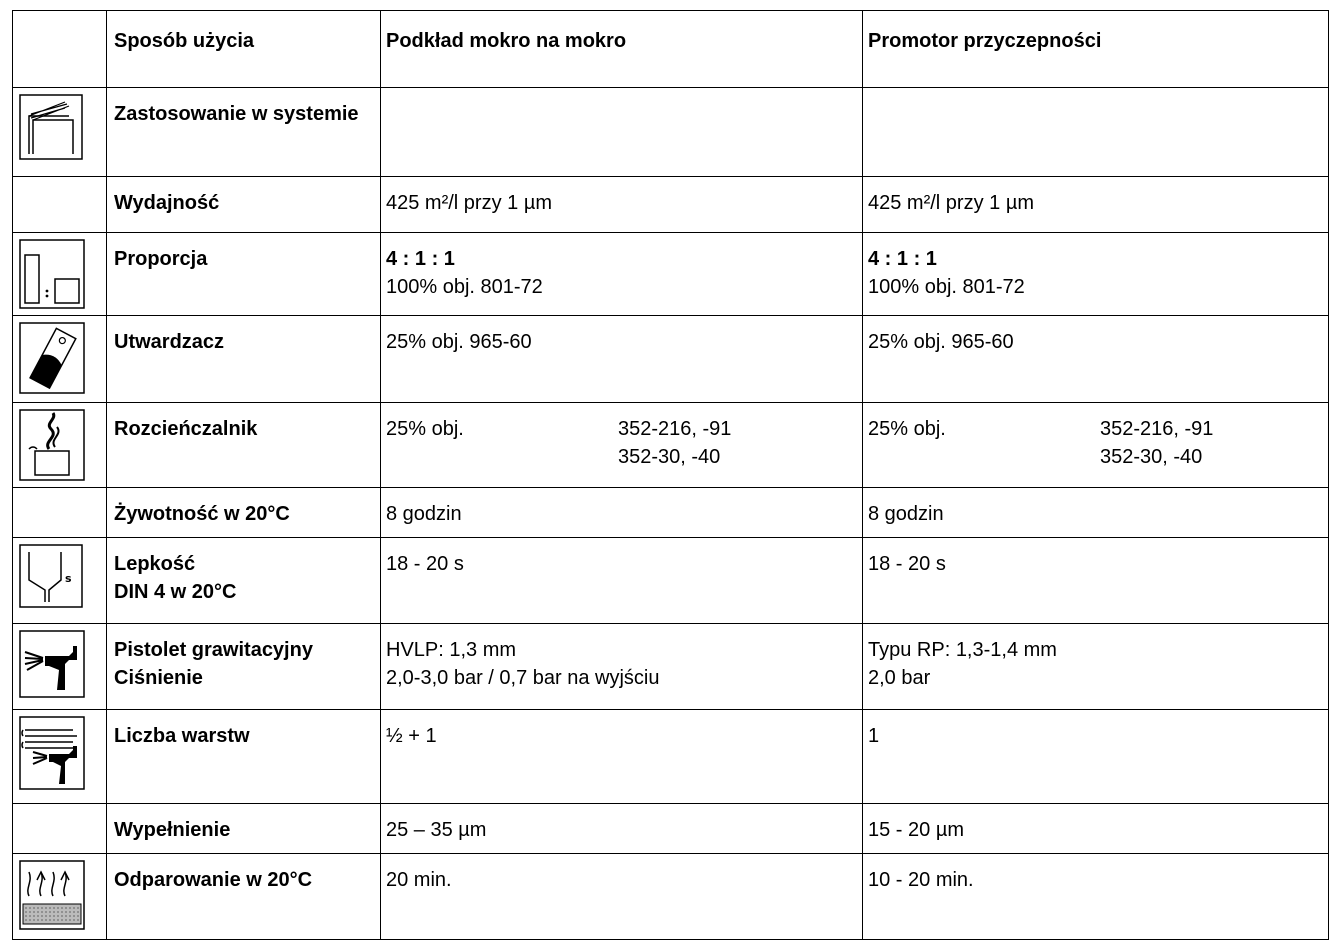 The height and width of the screenshot is (940, 1330). What do you see at coordinates (68, 578) in the screenshot?
I see `svg-text: s` at bounding box center [68, 578].